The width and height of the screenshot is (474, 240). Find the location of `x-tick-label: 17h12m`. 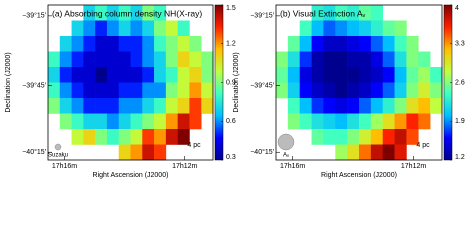

x-tick-label: 17h12m is located at coordinates (413, 166).